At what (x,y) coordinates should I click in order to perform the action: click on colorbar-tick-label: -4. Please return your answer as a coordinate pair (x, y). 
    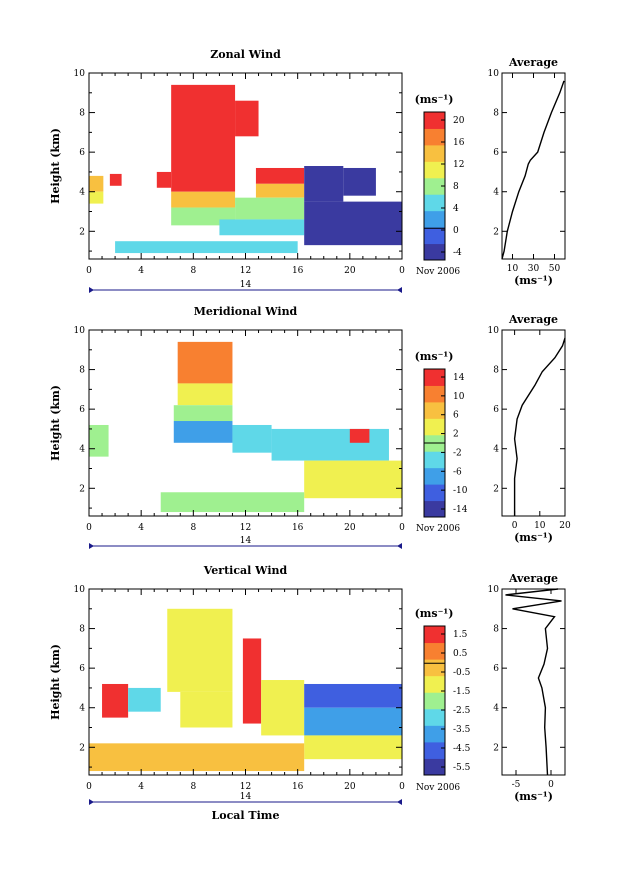
    Looking at the image, I should click on (457, 253).